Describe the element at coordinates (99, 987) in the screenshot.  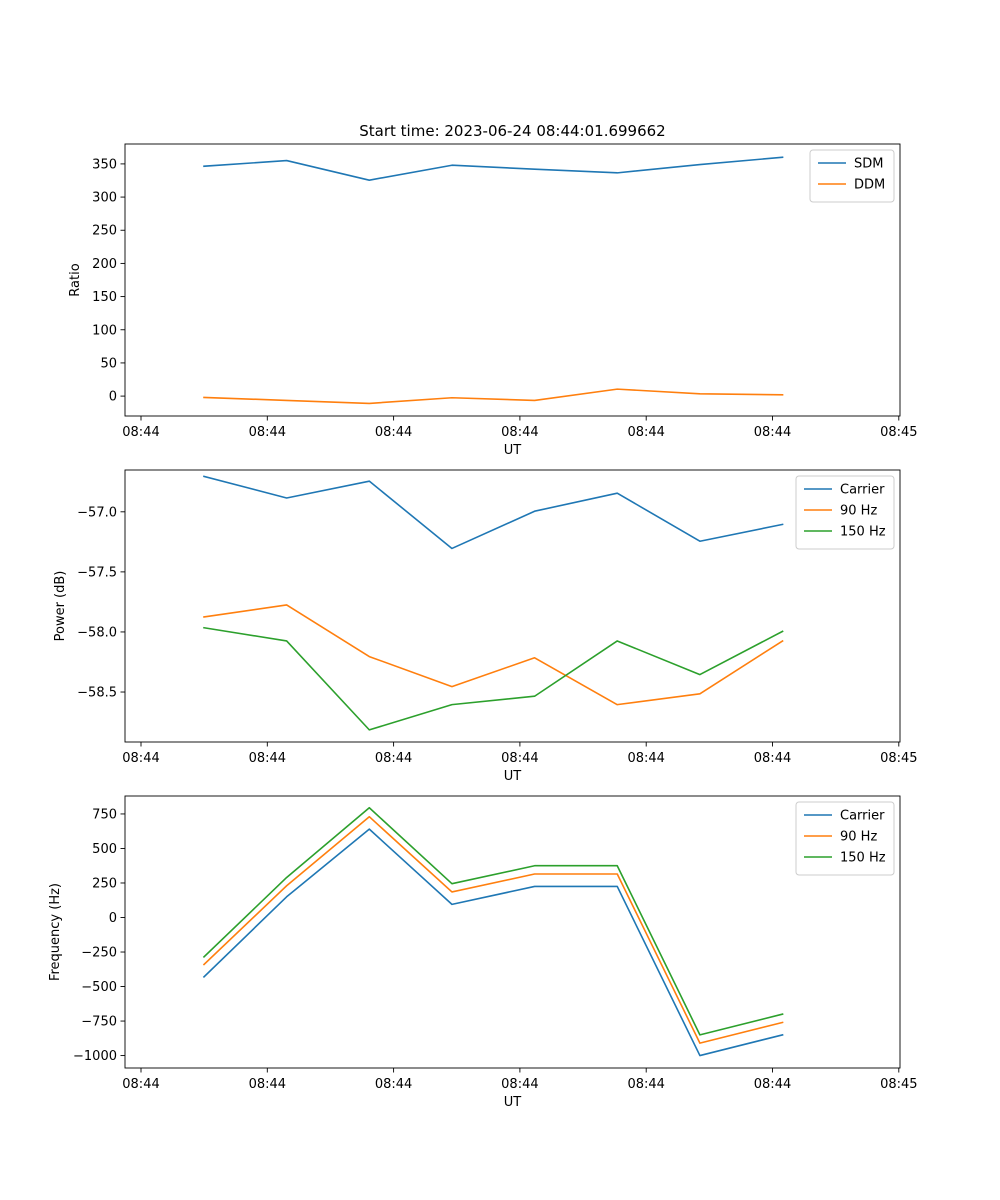
I see `y-tick-label: −500` at that location.